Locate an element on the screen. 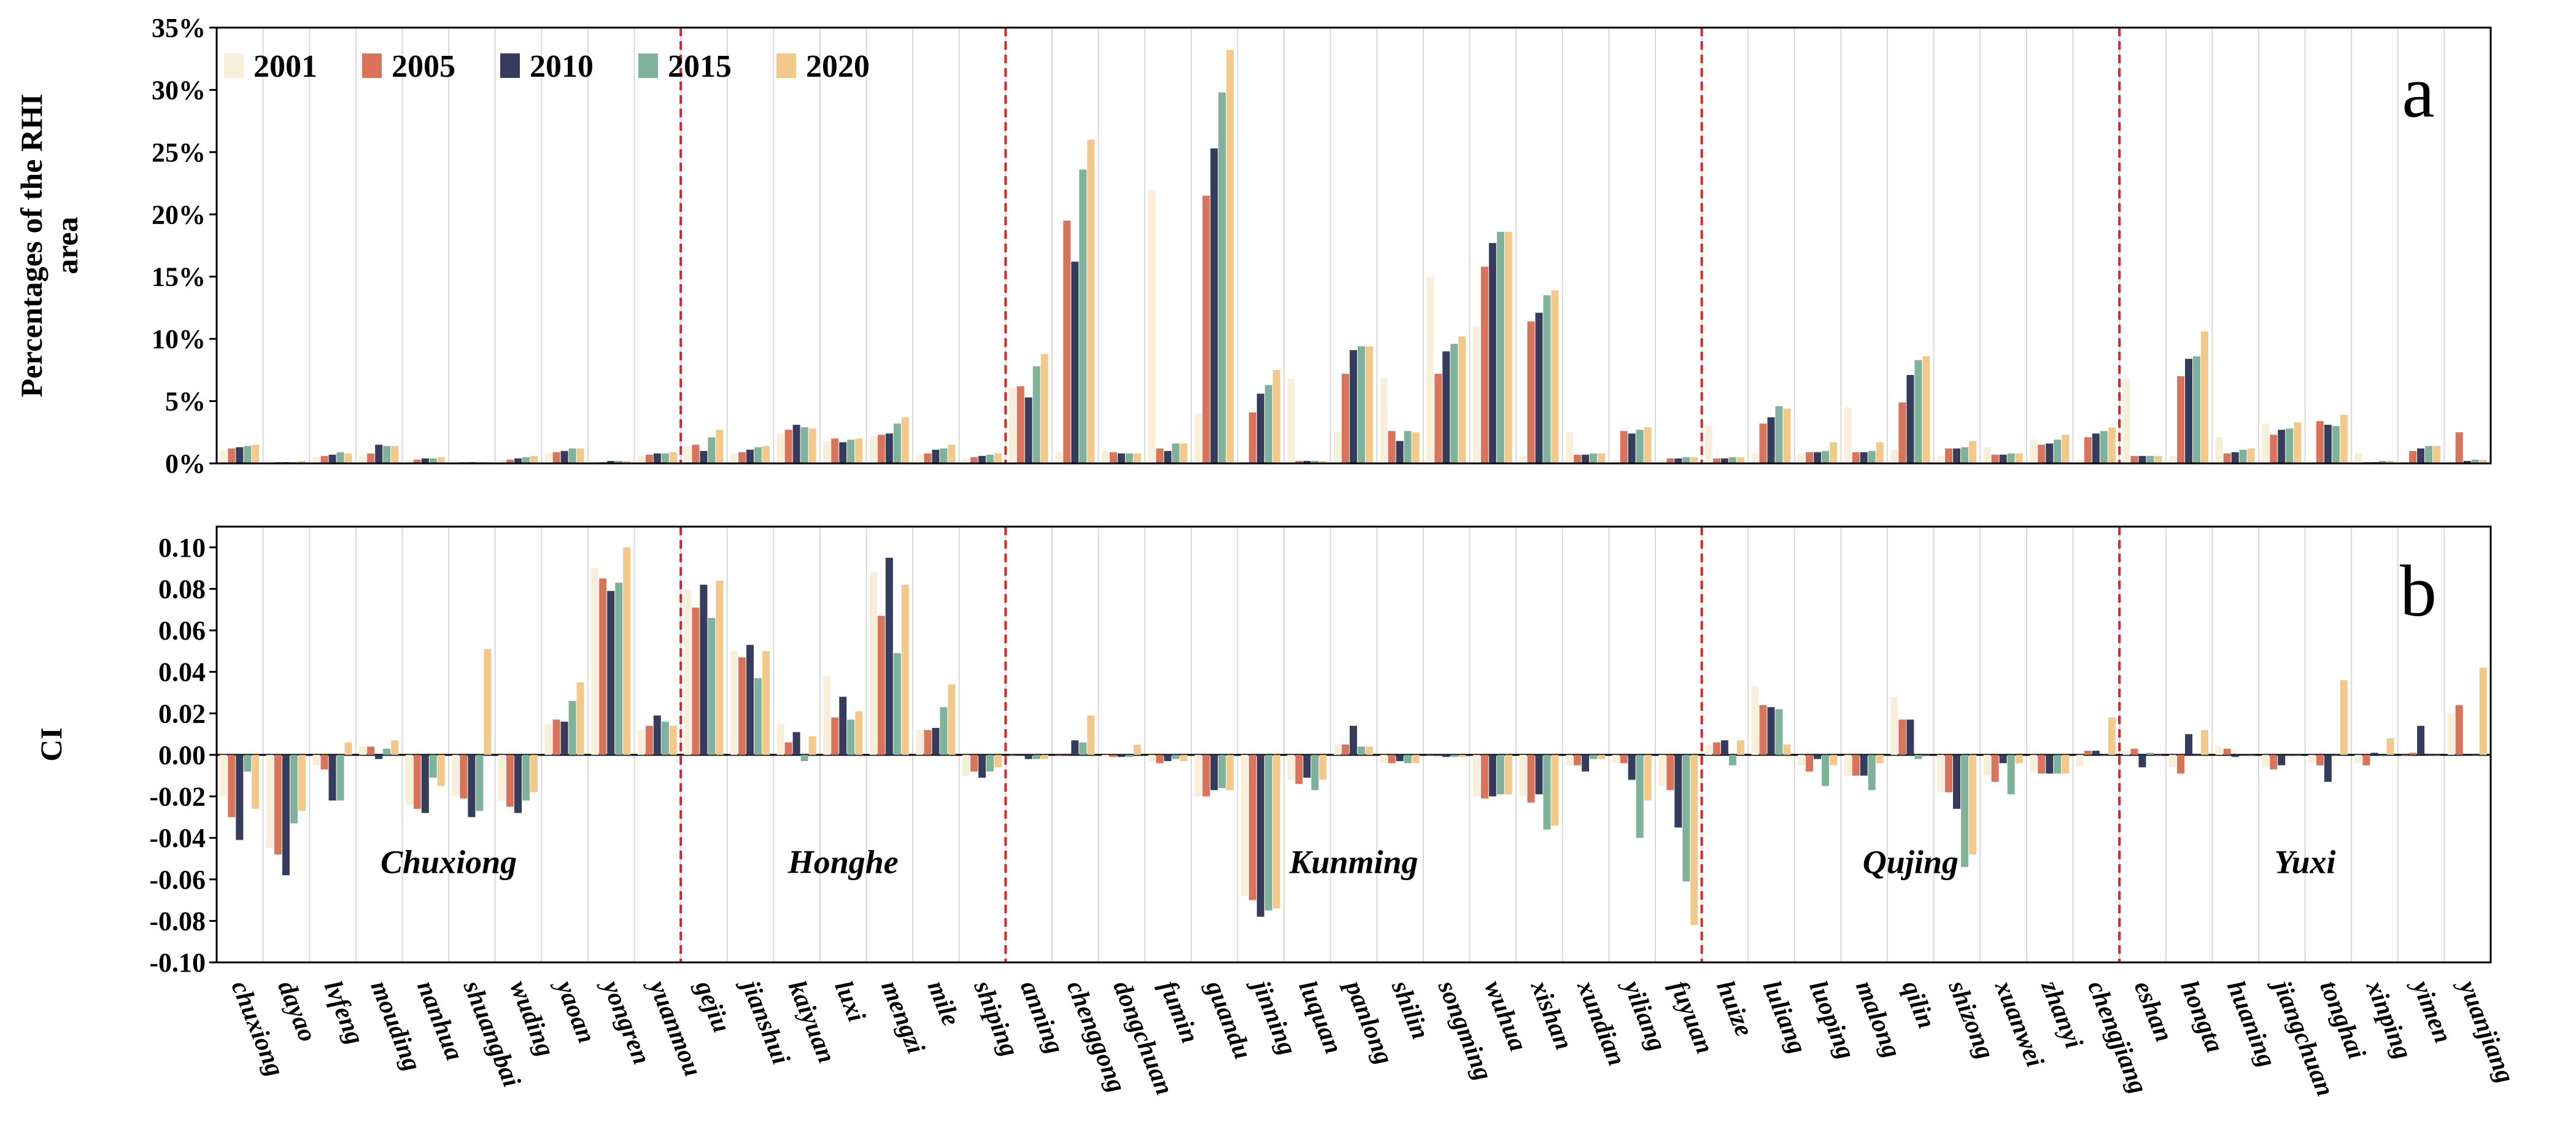 The height and width of the screenshot is (1141, 2576). bar-2010-tonghai is located at coordinates (2328, 444).